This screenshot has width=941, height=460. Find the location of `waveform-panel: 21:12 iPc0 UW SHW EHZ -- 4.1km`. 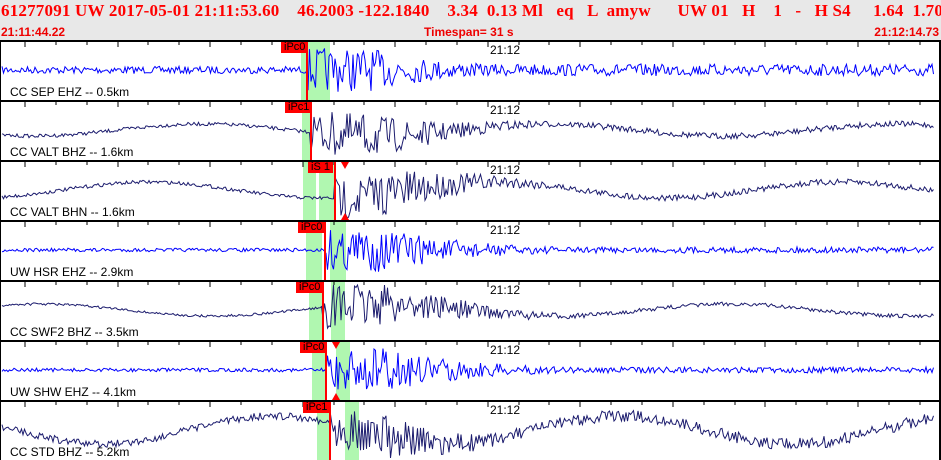

waveform-panel: 21:12 iPc0 UW SHW EHZ -- 4.1km is located at coordinates (470, 370).